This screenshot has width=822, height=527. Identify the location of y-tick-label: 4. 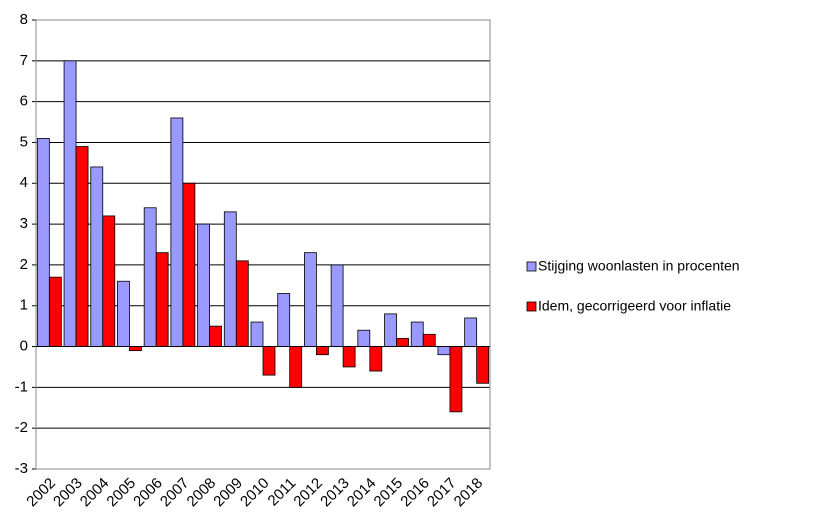
(24, 182).